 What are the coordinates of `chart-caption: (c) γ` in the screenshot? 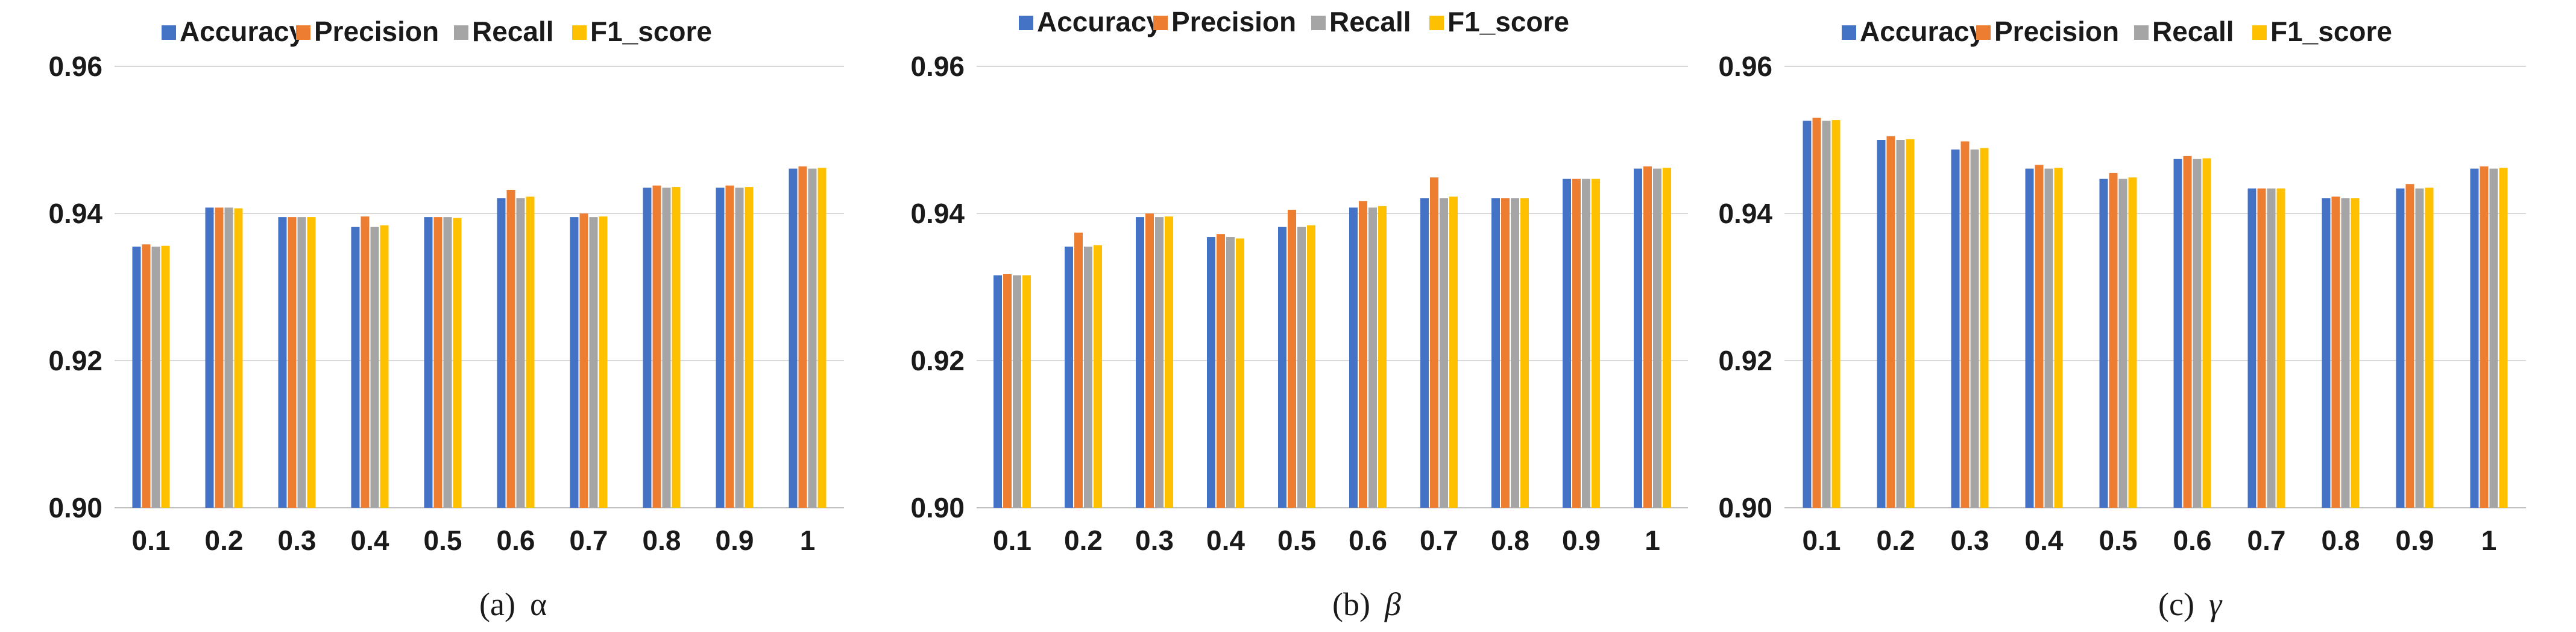 It's located at (2190, 604).